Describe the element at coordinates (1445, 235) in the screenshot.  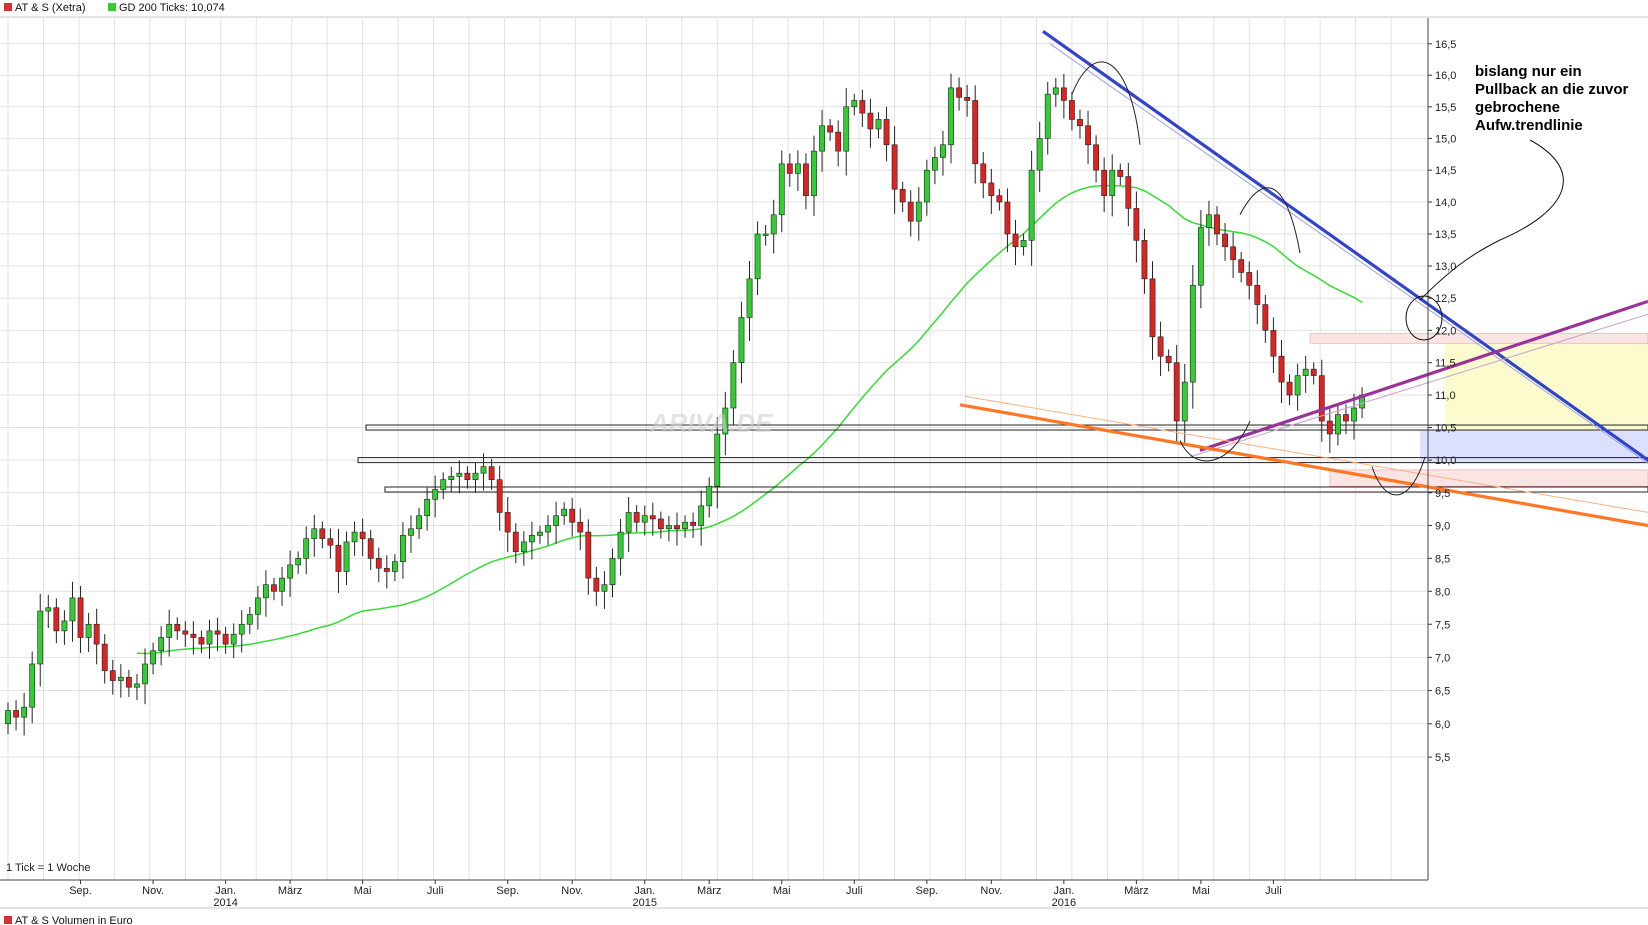
I see `y-tick-label: 13,5` at that location.